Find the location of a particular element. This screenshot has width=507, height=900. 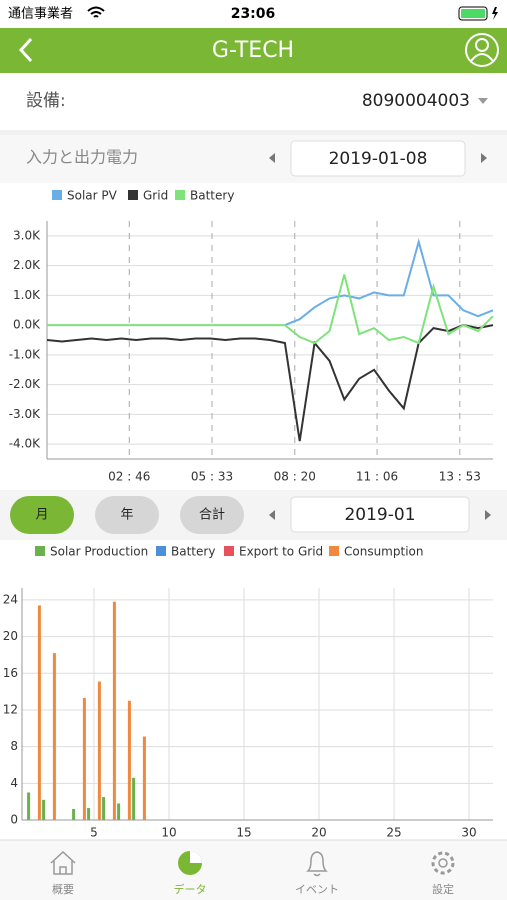

battery-icon is located at coordinates (473, 13).